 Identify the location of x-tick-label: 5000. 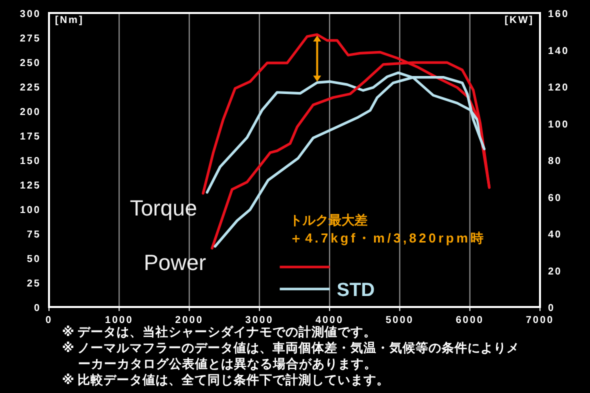
(400, 320).